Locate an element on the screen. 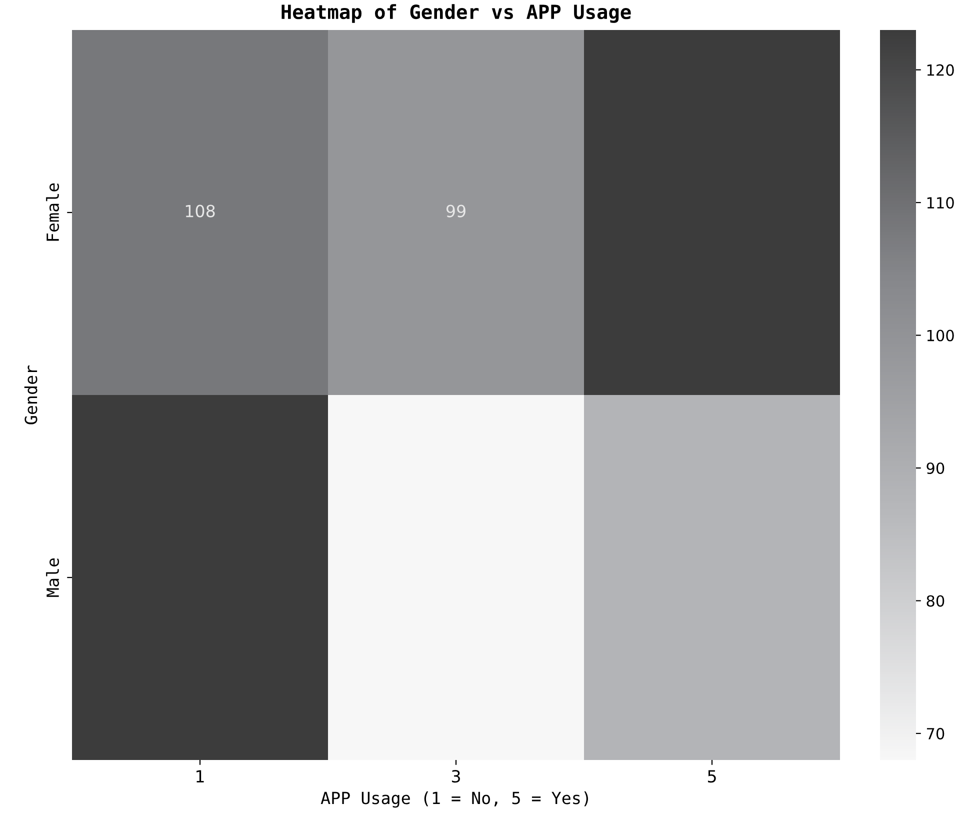 The height and width of the screenshot is (825, 973). color-bar-label: 110 is located at coordinates (940, 203).